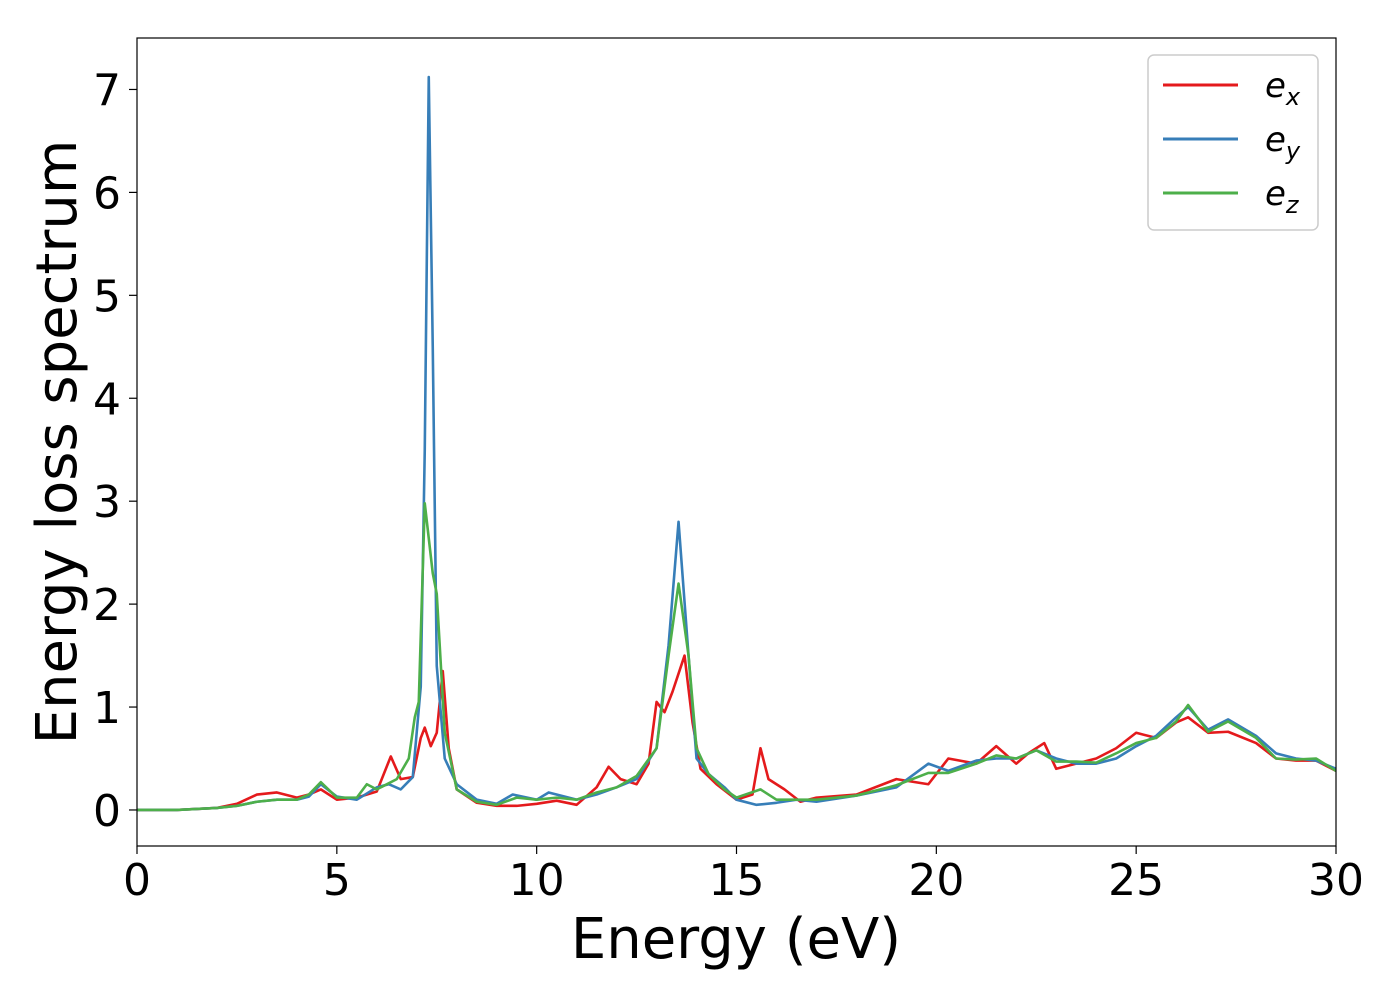 The height and width of the screenshot is (1000, 1400). Describe the element at coordinates (737, 880) in the screenshot. I see `x-tick-label: 15` at that location.